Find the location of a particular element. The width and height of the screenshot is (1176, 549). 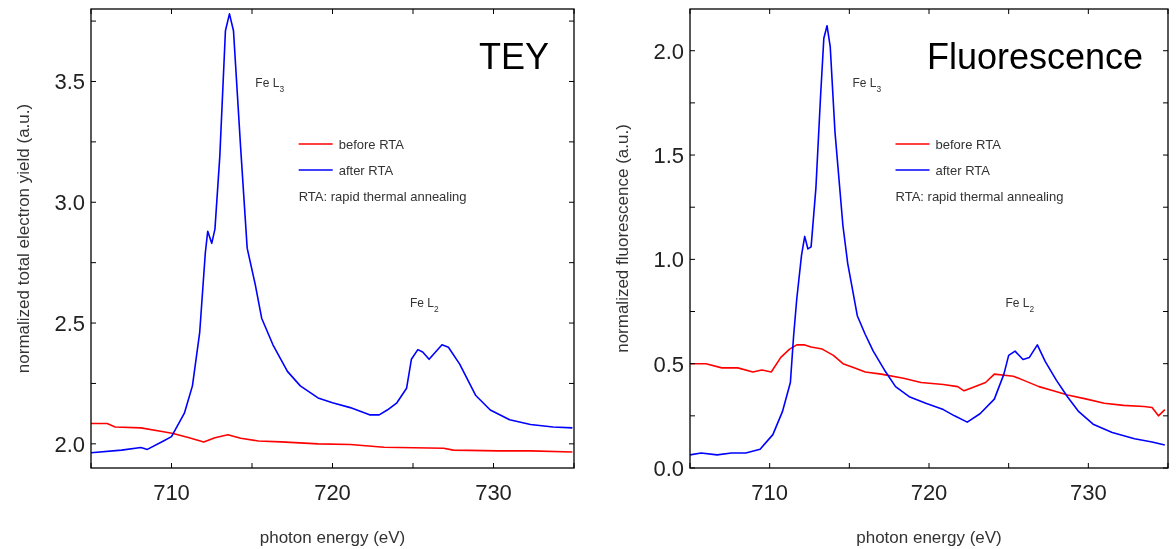

y-tick-label: 3.5 is located at coordinates (69, 82).